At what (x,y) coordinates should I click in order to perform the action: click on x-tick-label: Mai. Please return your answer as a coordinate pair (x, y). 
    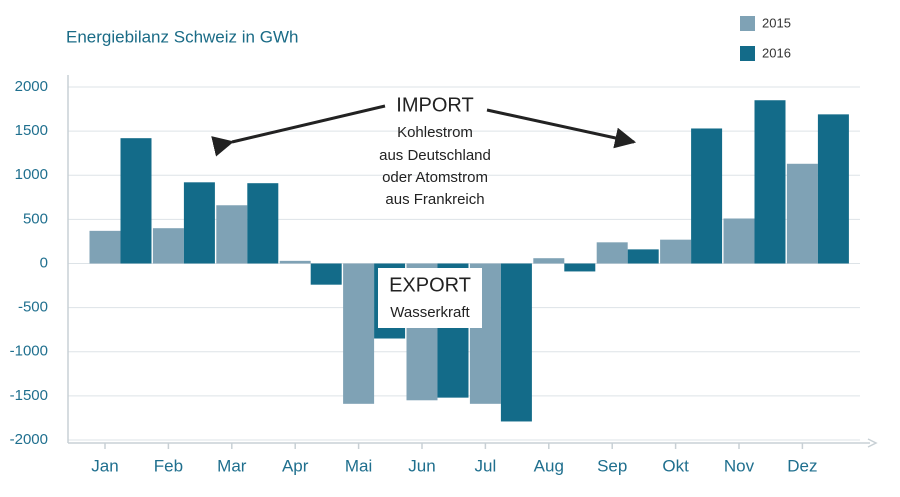
    Looking at the image, I should click on (358, 465).